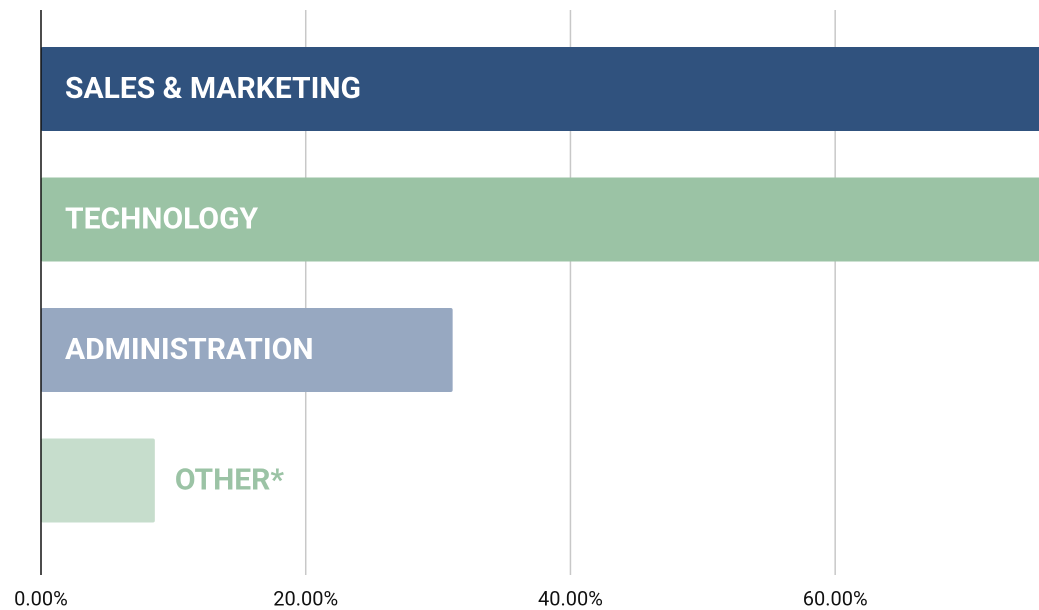  I want to click on category-label: SALES & MARKETING, so click(213, 88).